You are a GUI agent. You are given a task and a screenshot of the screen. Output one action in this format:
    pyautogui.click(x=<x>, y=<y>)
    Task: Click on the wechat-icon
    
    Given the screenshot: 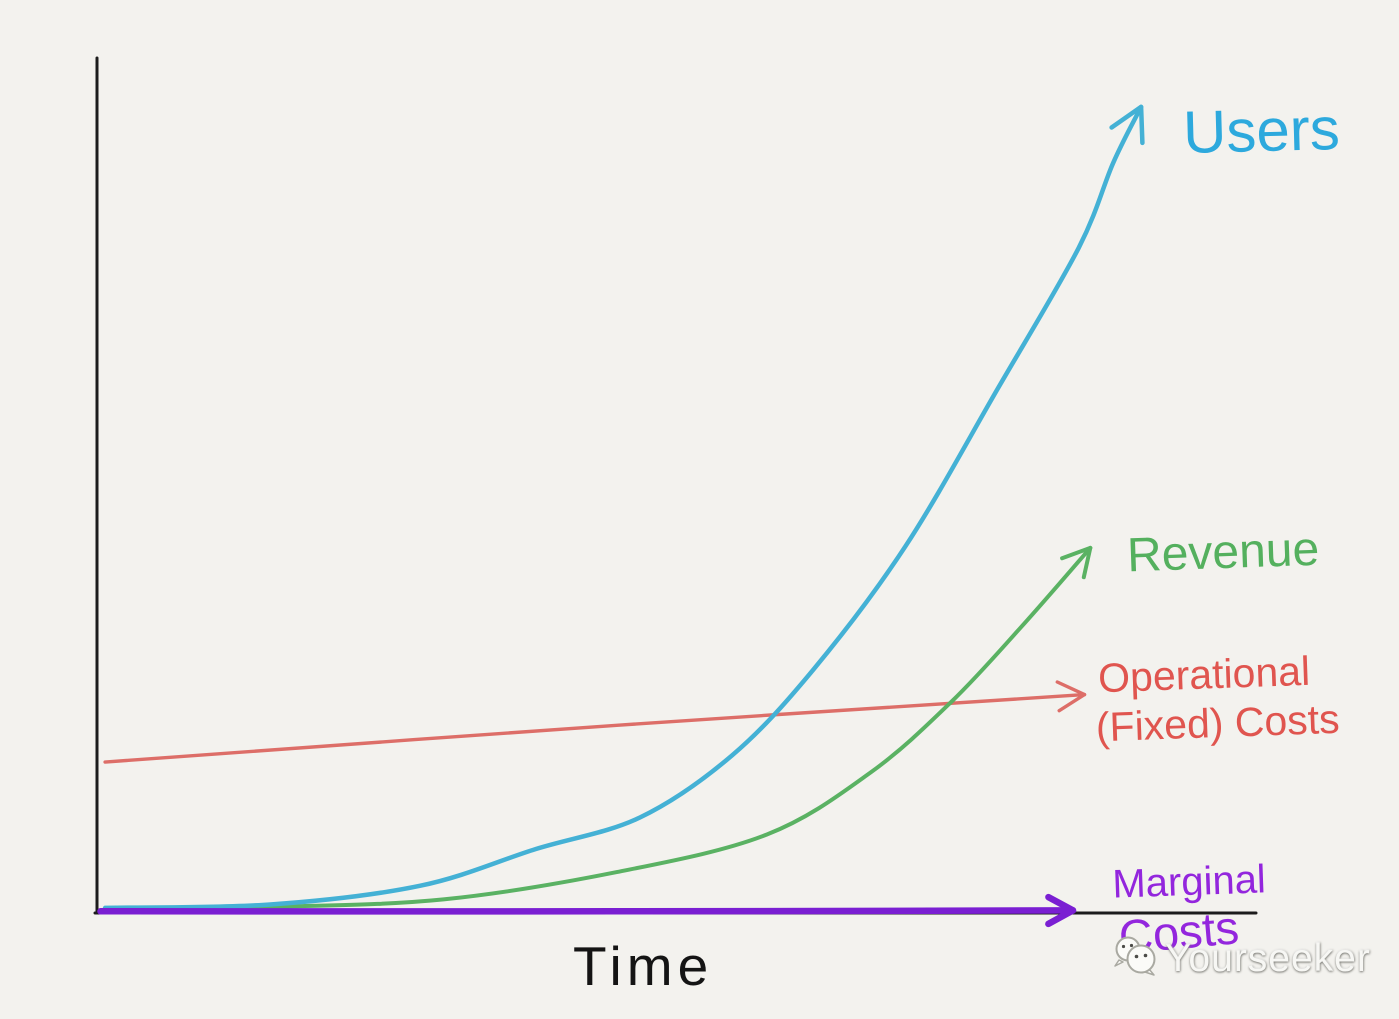 What is the action you would take?
    pyautogui.click(x=1135, y=956)
    